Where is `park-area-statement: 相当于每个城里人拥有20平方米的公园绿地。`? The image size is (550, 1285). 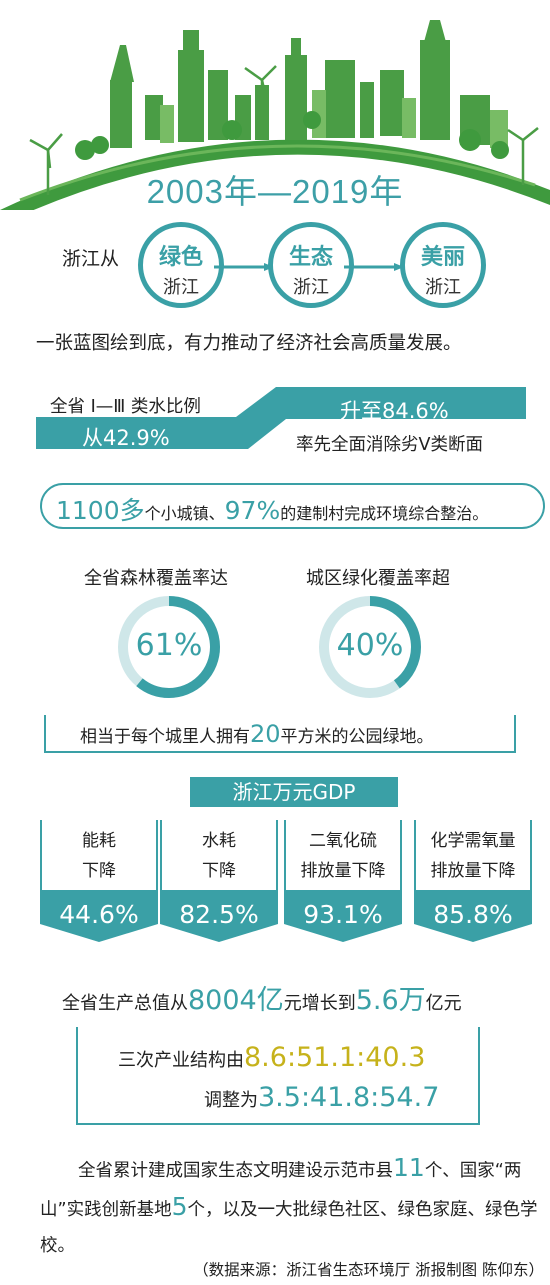 park-area-statement: 相当于每个城里人拥有20平方米的公园绿地。 is located at coordinates (257, 734).